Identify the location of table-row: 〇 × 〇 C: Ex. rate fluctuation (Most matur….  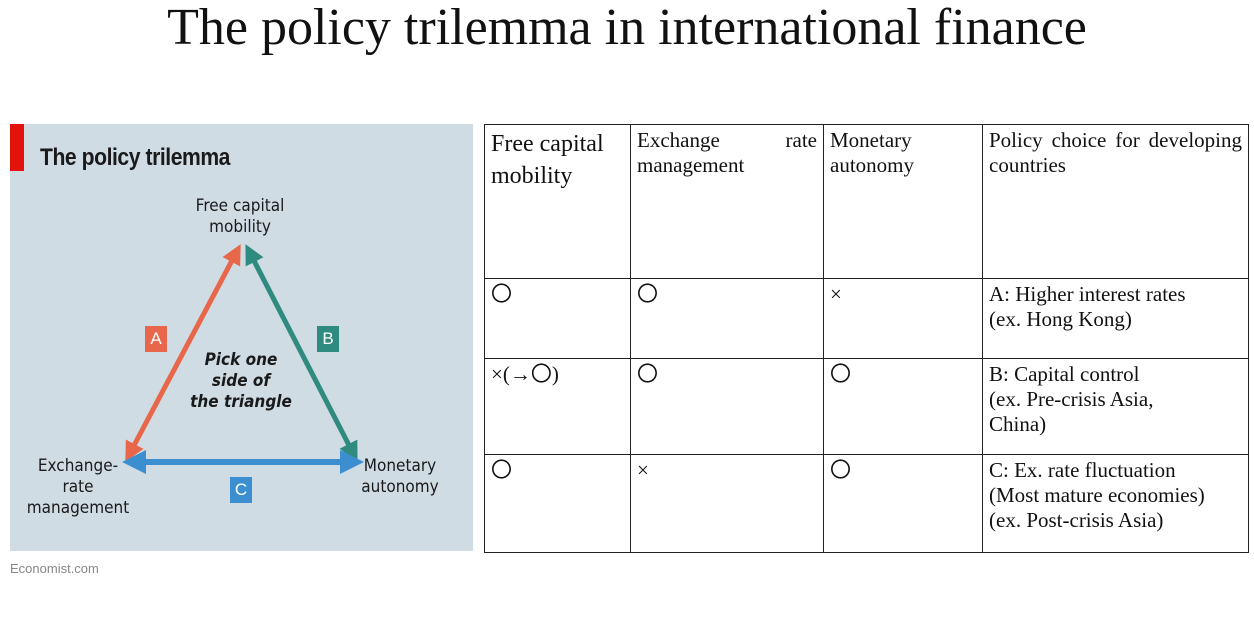
(866, 503).